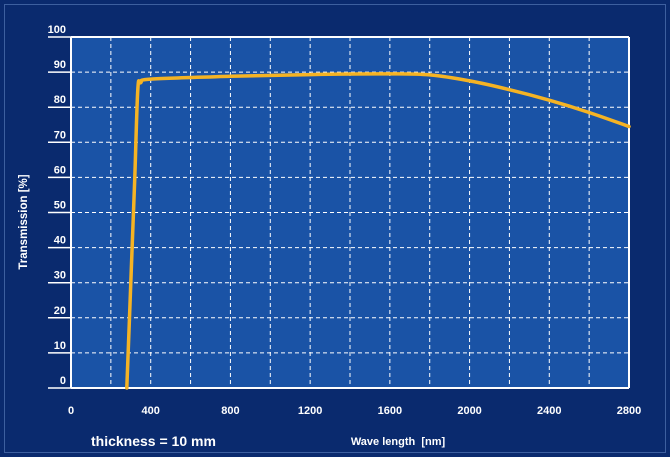  Describe the element at coordinates (60, 170) in the screenshot. I see `y-tick-label: 60` at that location.